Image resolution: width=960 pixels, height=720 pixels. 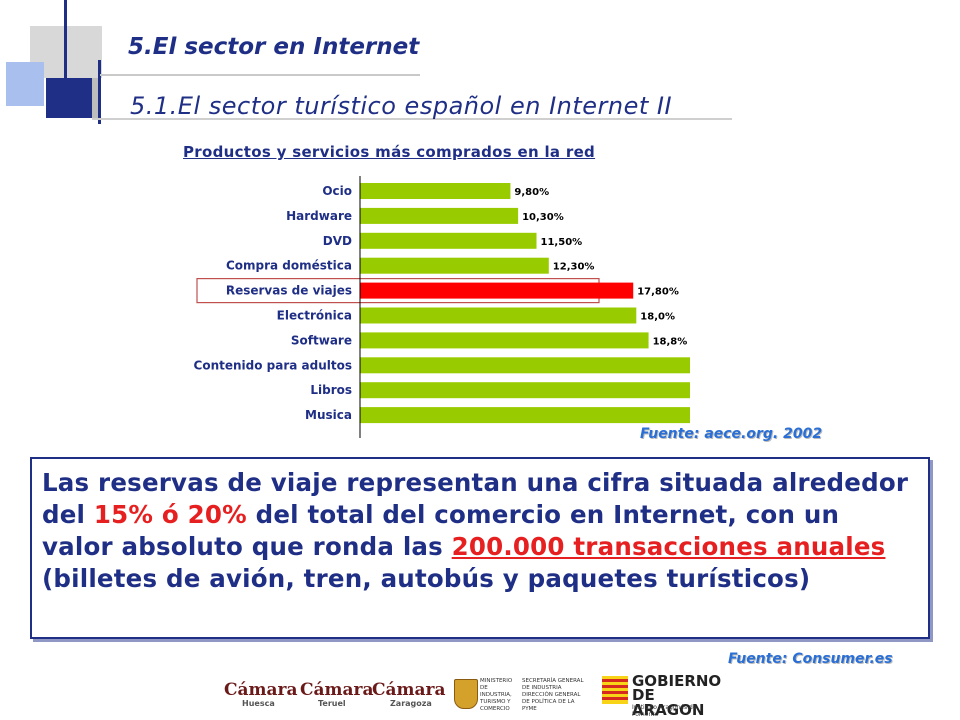 What do you see at coordinates (448, 240) in the screenshot?
I see `bar-dvd` at bounding box center [448, 240].